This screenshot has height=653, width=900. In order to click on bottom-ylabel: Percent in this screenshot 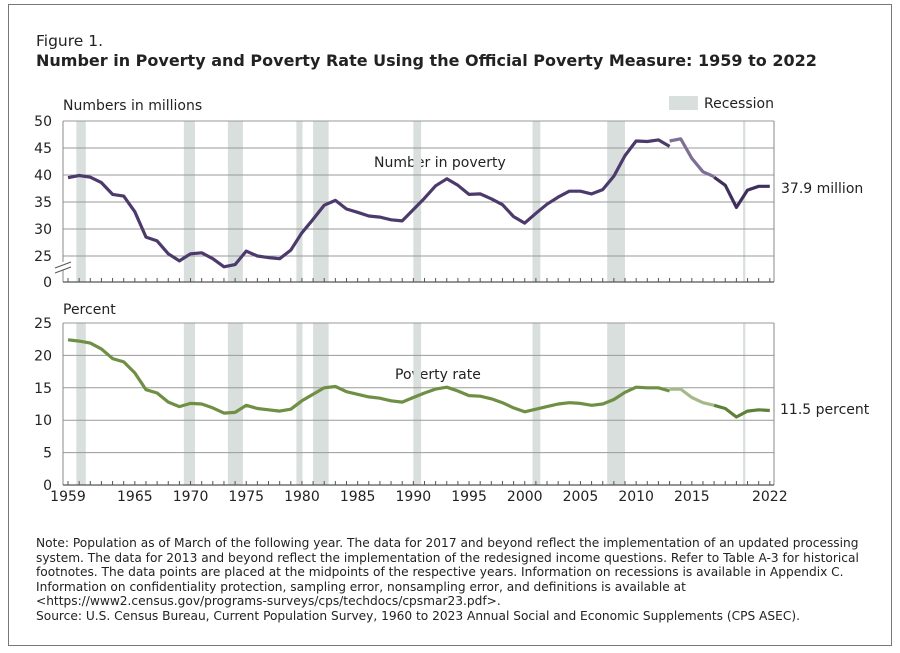, I will do `click(89, 310)`.